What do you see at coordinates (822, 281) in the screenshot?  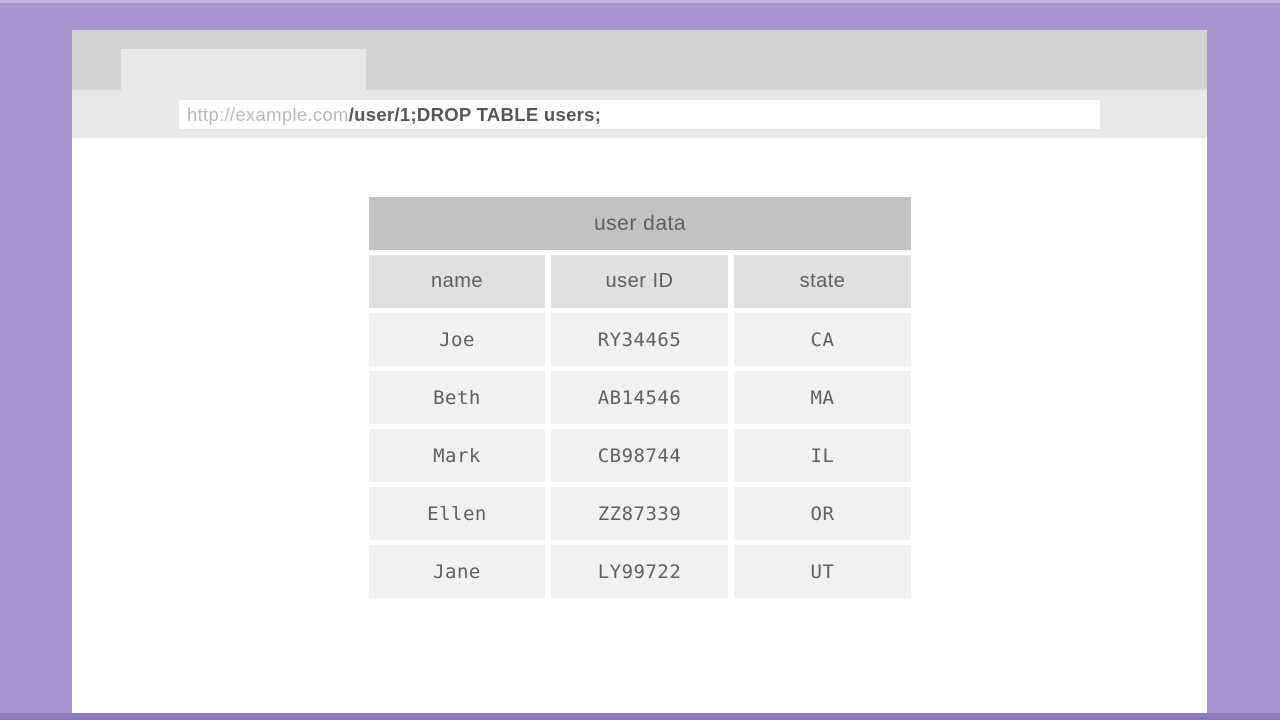 I see `column-header-state: state` at bounding box center [822, 281].